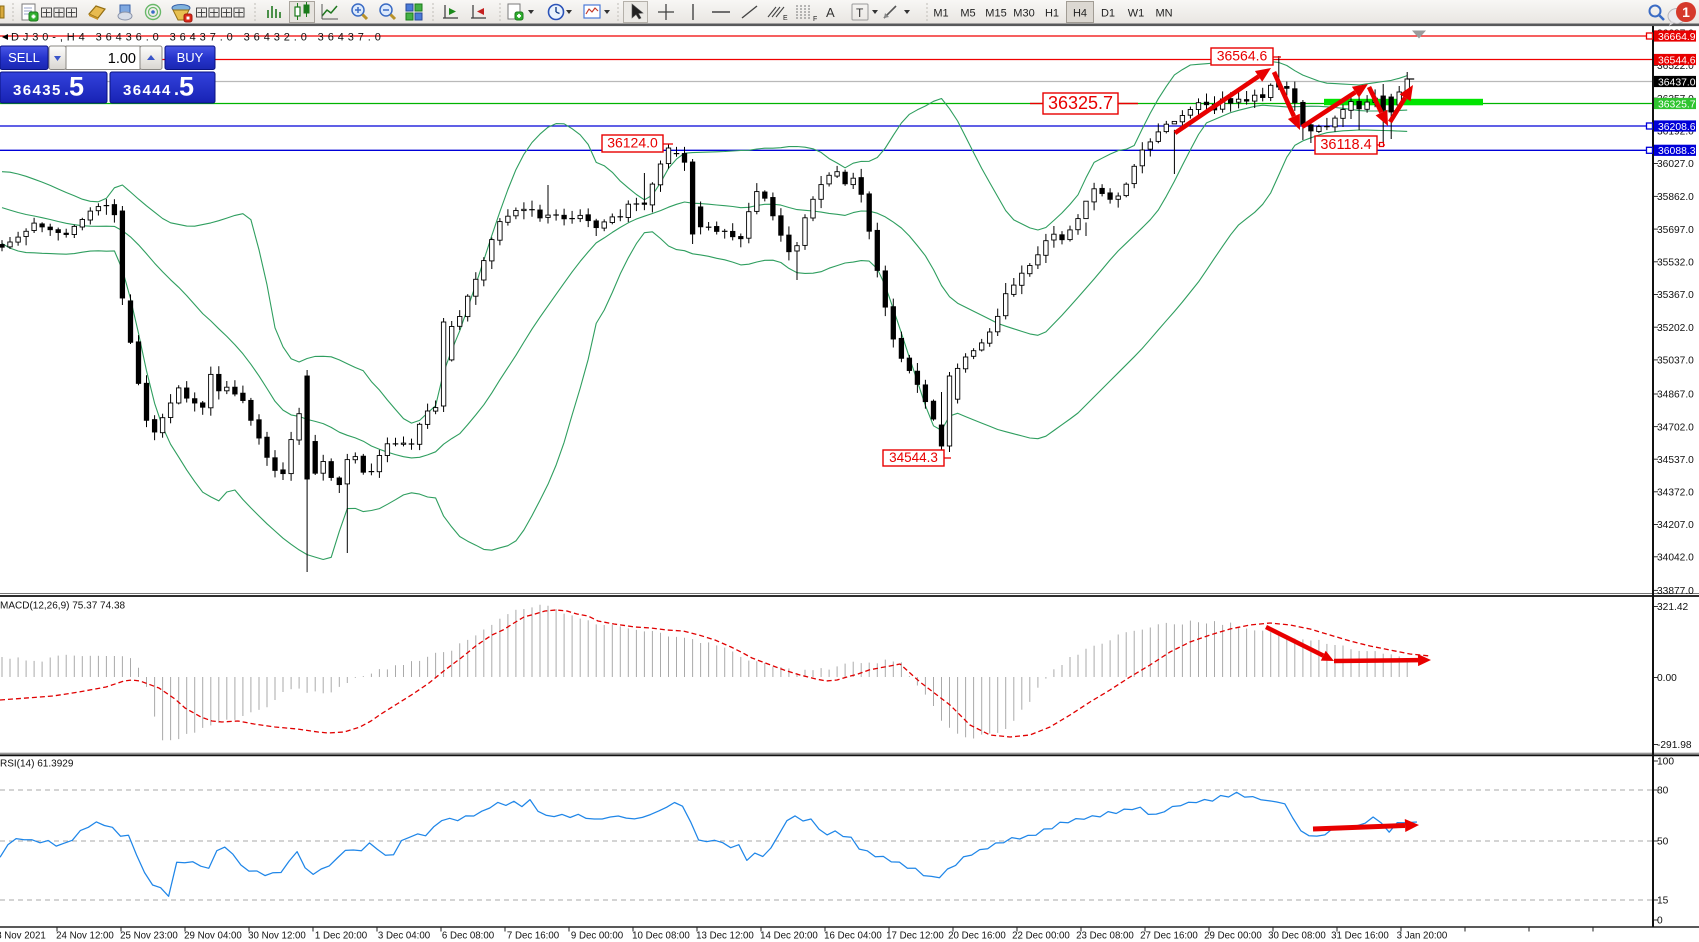 The image size is (1699, 942). What do you see at coordinates (661, 936) in the screenshot?
I see `svg-text: 10 Dec 08:00` at bounding box center [661, 936].